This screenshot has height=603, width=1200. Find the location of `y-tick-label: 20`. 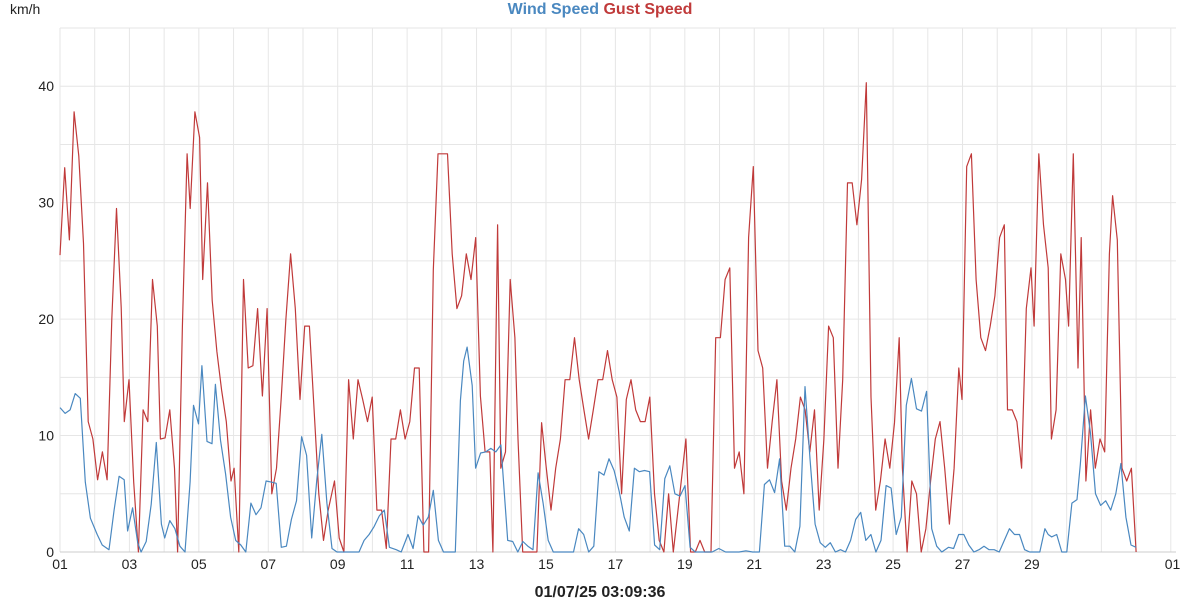

y-tick-label: 20 is located at coordinates (46, 319).